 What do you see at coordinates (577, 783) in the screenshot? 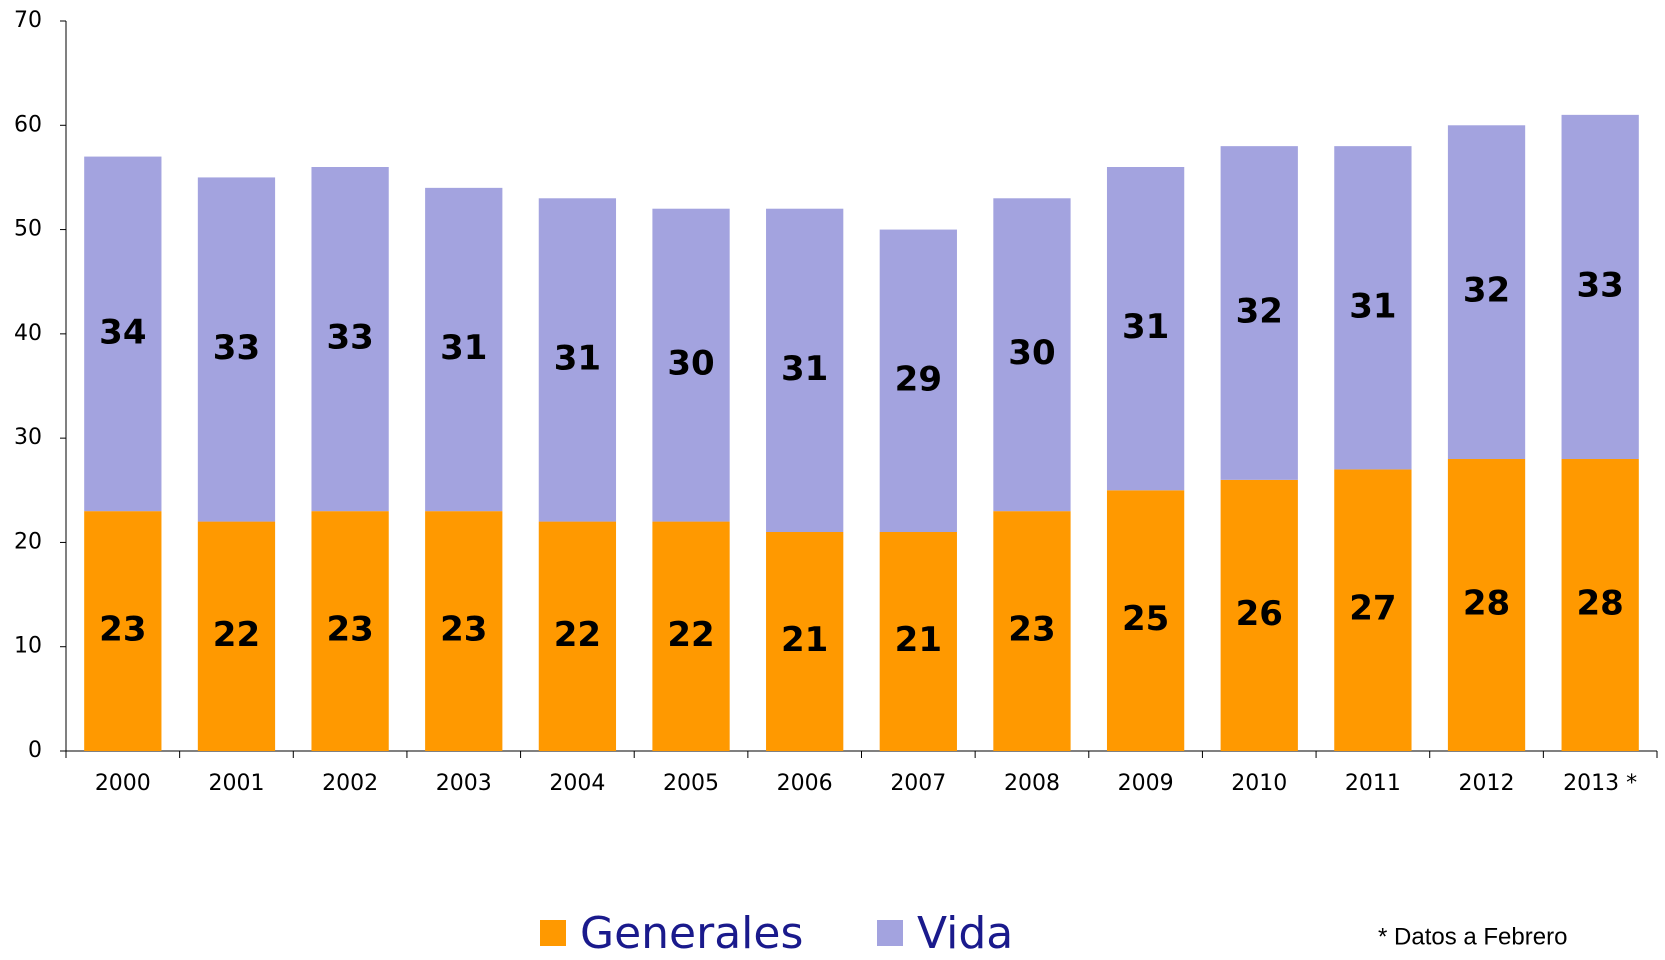
I see `x-tick-label: 2004` at bounding box center [577, 783].